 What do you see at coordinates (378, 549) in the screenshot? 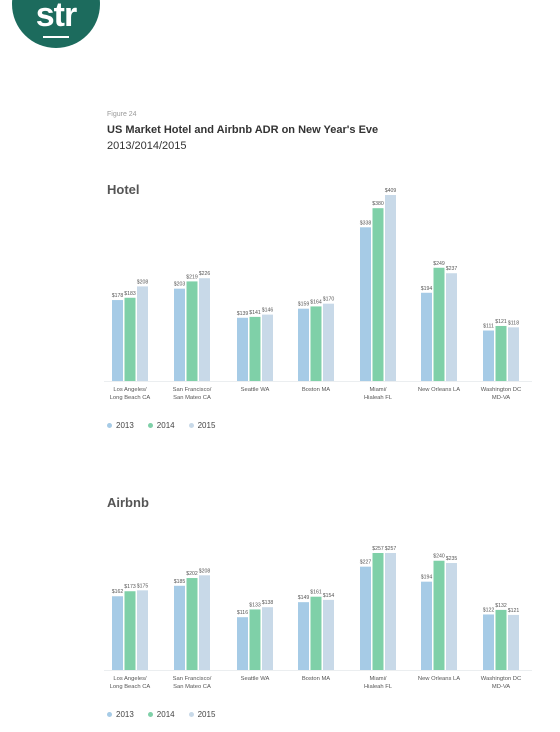
I see `airbnb-data-label-2014-4: $257` at bounding box center [378, 549].